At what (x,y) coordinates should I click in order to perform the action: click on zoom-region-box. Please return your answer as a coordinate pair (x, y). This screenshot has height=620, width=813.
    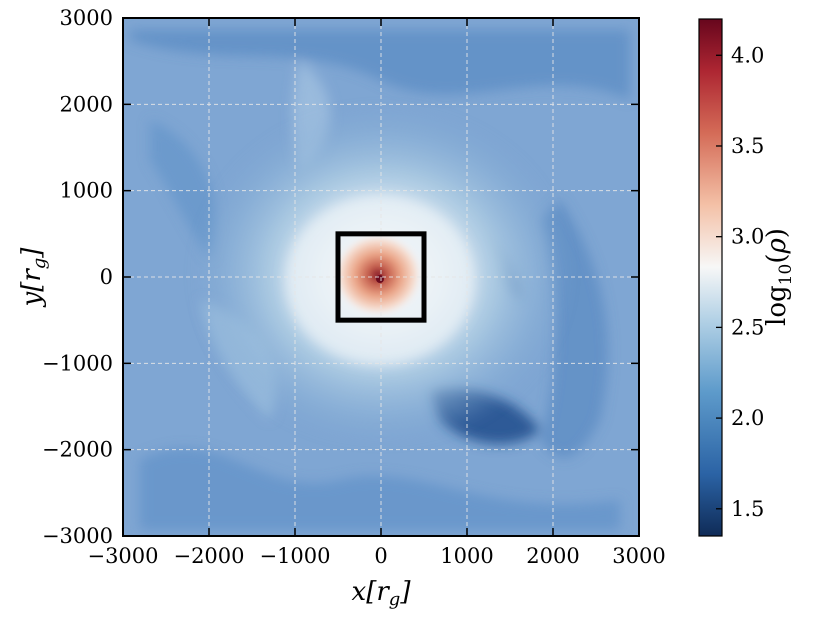
    Looking at the image, I should click on (381, 277).